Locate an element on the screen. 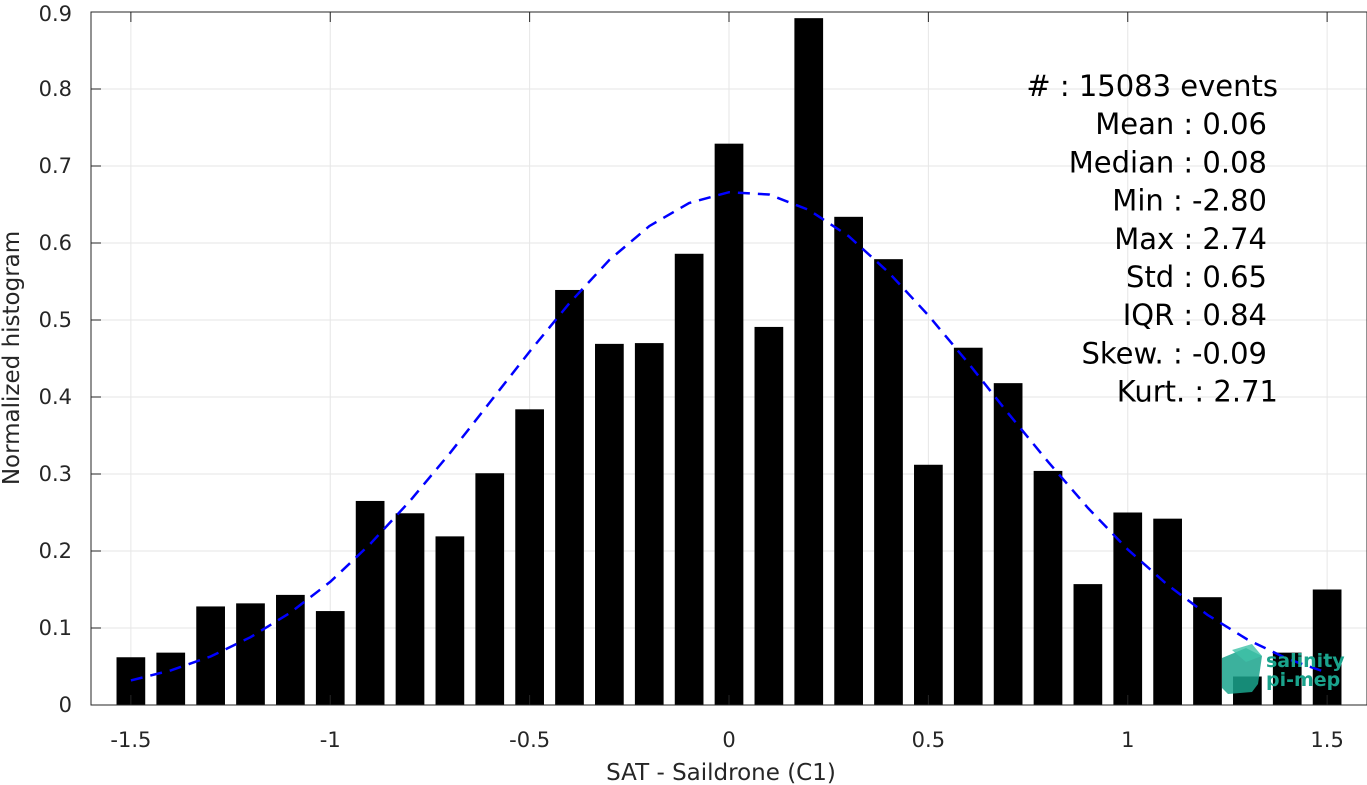 The image size is (1367, 785). logo-line1: salinity is located at coordinates (1305, 661).